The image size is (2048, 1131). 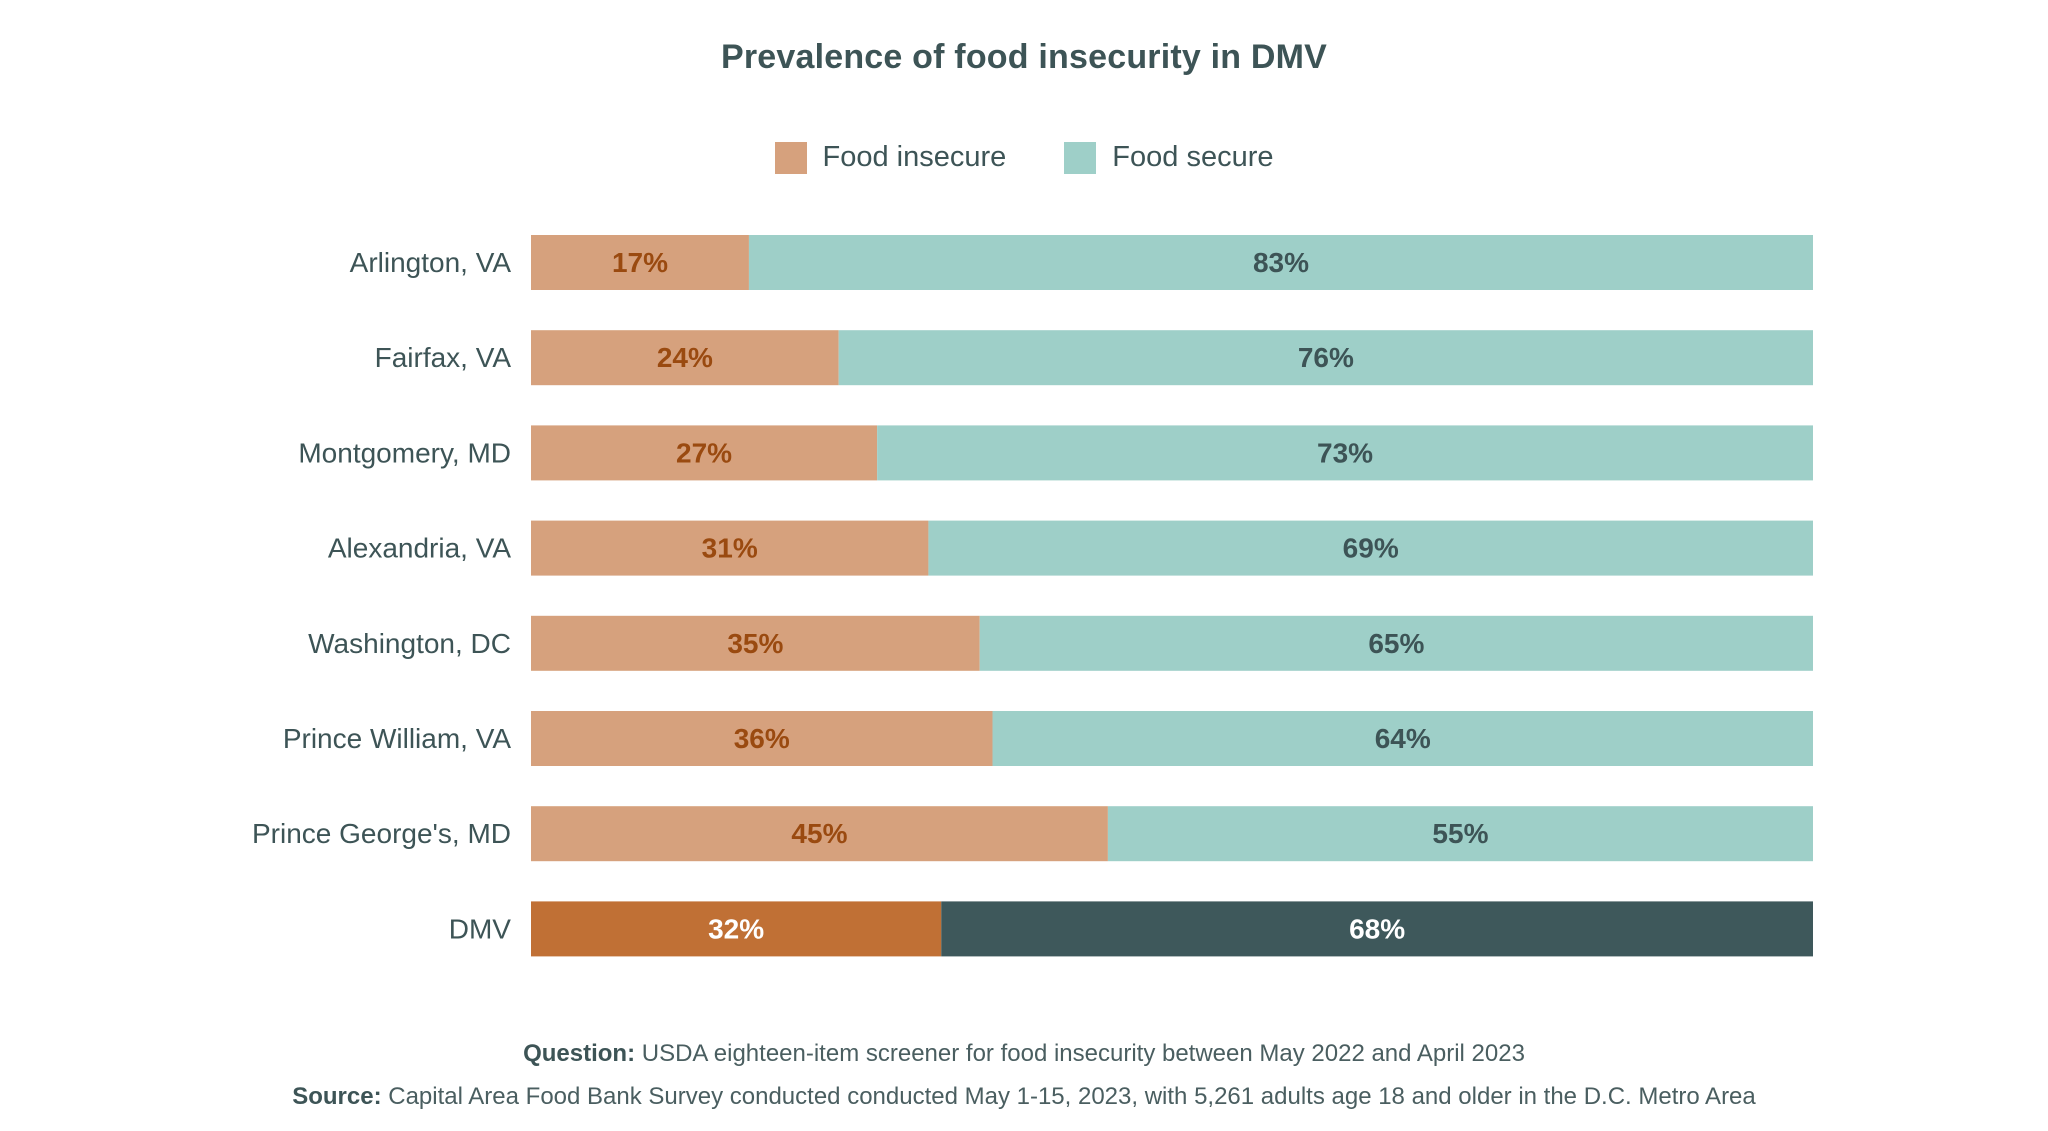 What do you see at coordinates (1193, 157) in the screenshot?
I see `legend-label-secure: Food secure` at bounding box center [1193, 157].